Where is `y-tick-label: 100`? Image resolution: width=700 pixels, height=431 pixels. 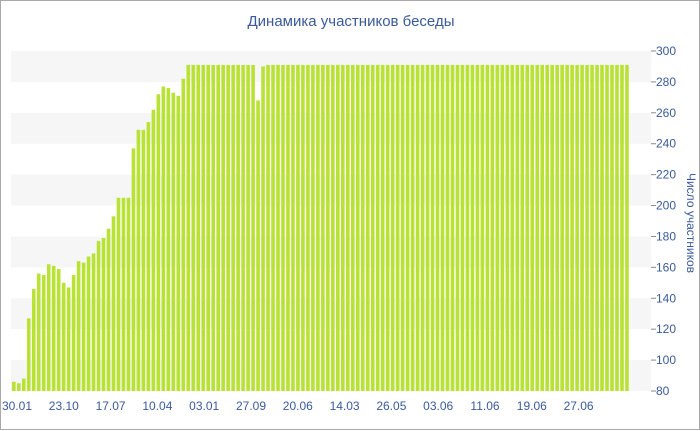
y-tick-label: 100 is located at coordinates (666, 360).